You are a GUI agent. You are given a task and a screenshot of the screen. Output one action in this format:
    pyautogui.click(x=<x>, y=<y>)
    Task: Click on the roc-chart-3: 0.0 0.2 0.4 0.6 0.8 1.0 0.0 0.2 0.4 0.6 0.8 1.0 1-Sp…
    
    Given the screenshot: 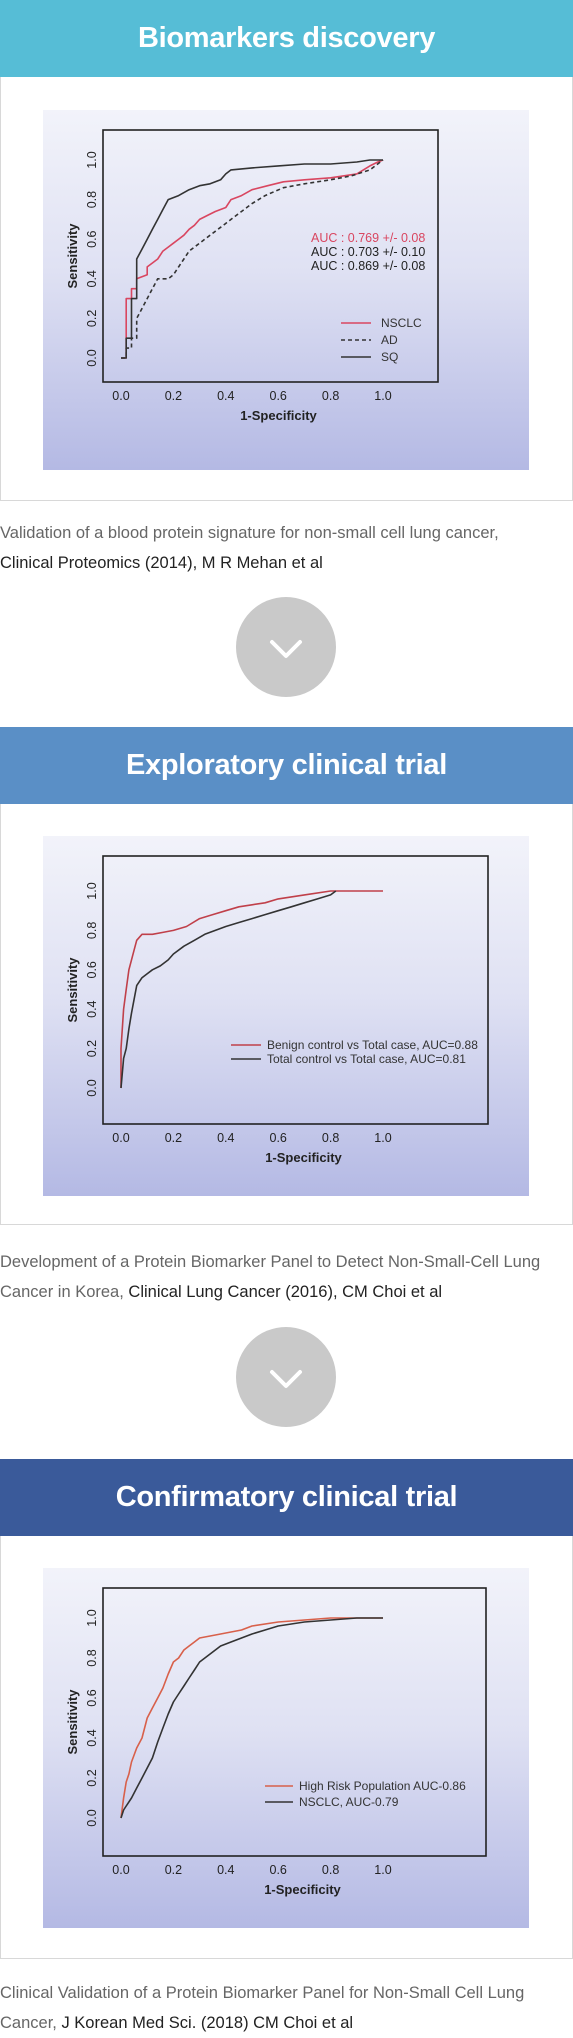 What is the action you would take?
    pyautogui.click(x=286, y=1748)
    